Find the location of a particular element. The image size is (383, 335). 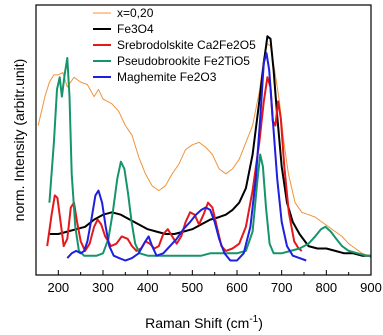

legend-label-0: x=0,20 is located at coordinates (135, 13).